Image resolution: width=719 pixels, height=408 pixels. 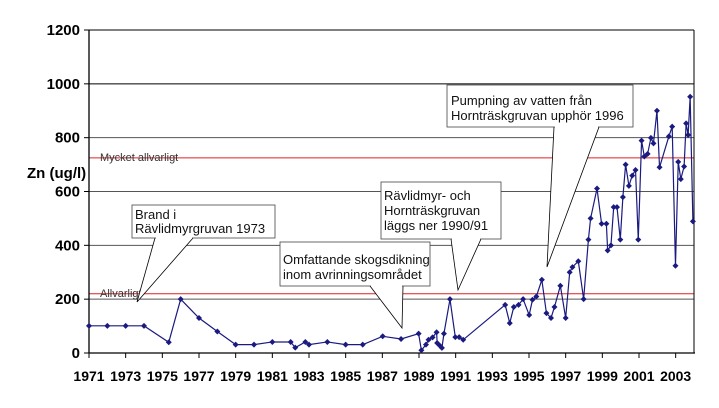 What do you see at coordinates (602, 376) in the screenshot?
I see `x-tick-label: 1999` at bounding box center [602, 376].